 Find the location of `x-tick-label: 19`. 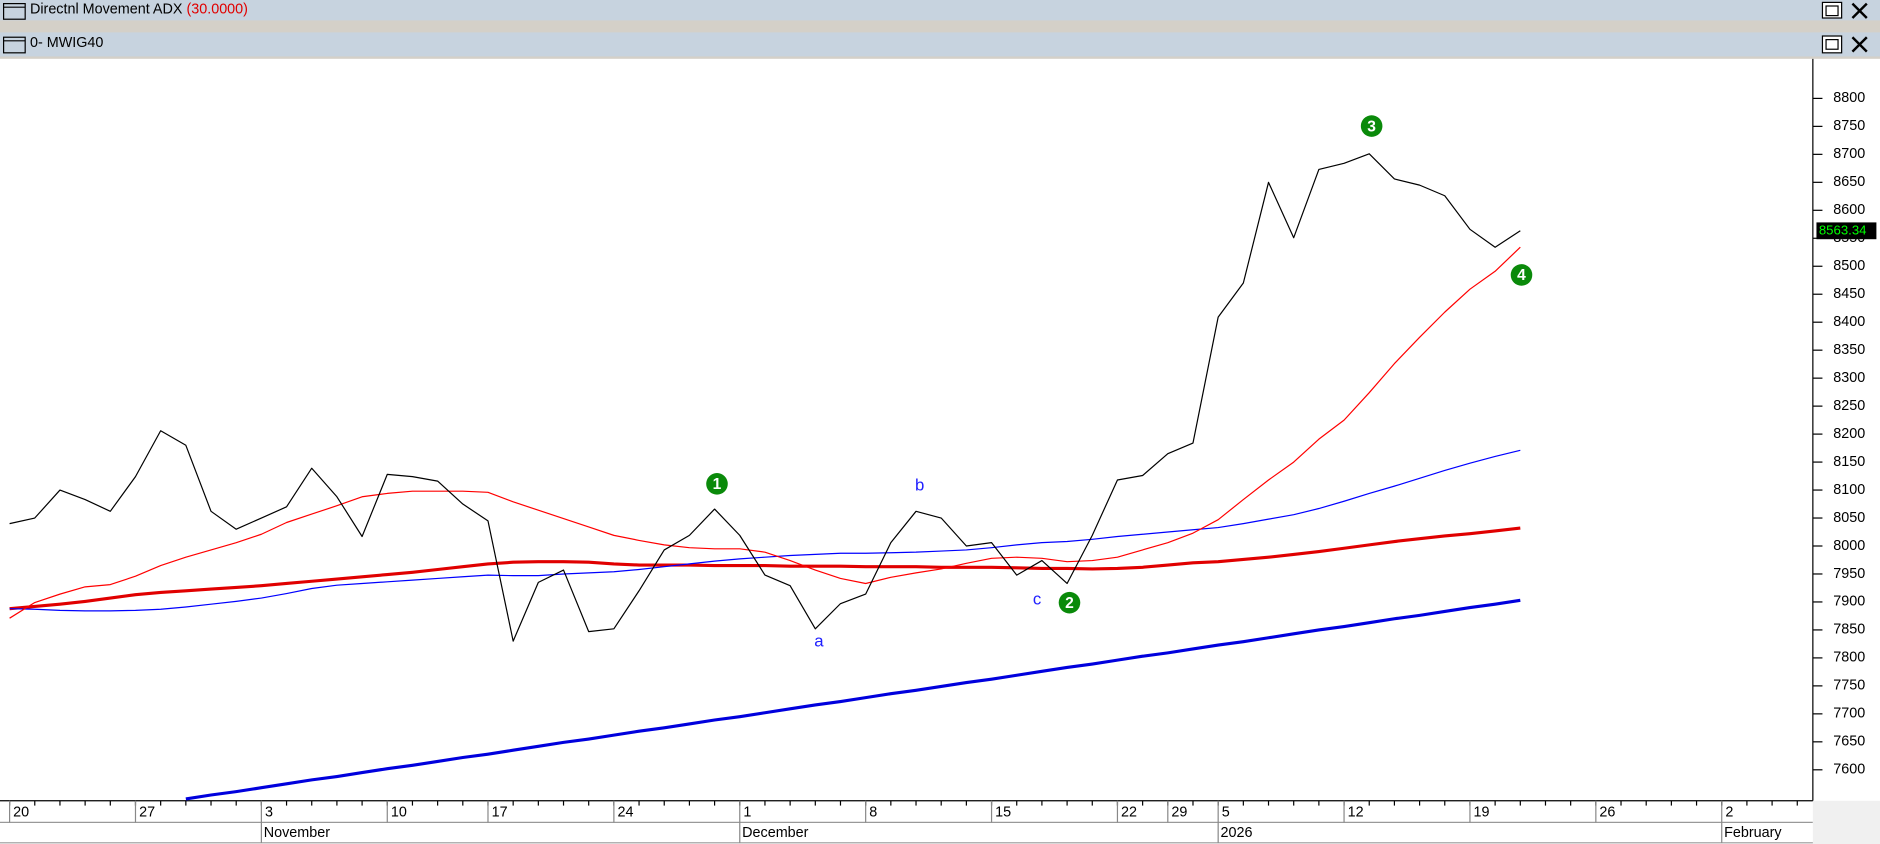

x-tick-label: 19 is located at coordinates (1482, 813).